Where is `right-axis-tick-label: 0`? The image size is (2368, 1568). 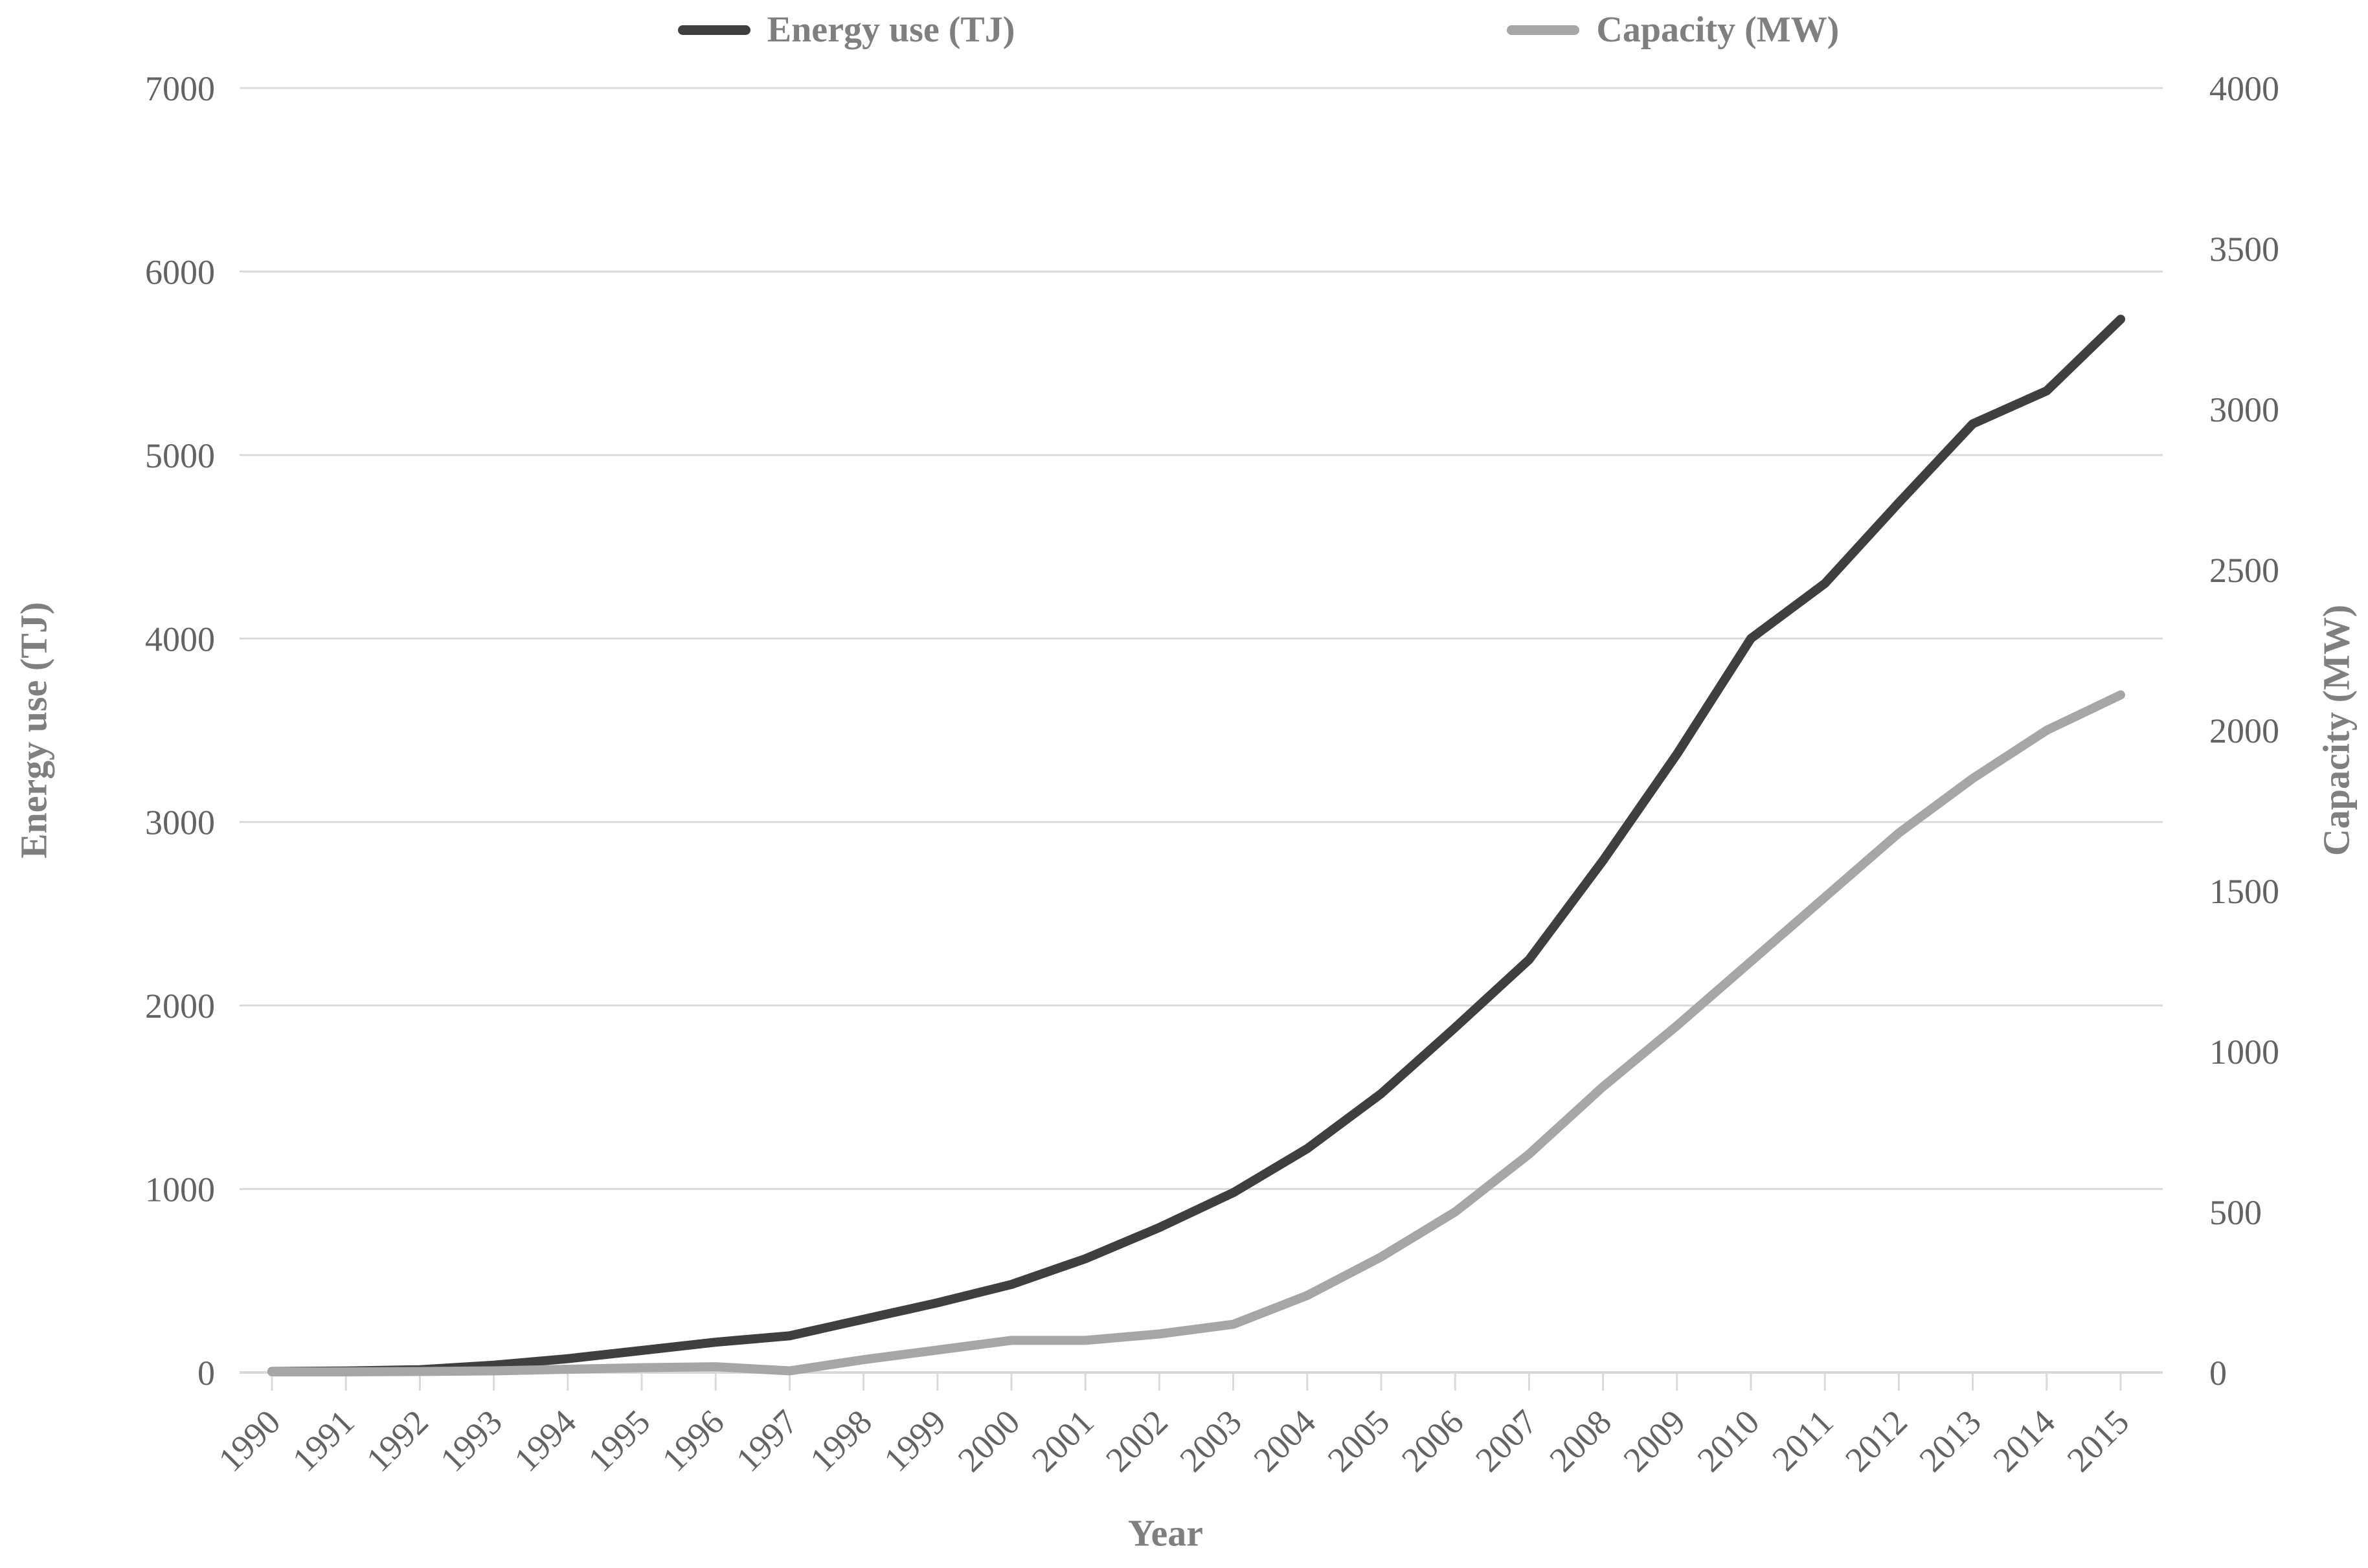 right-axis-tick-label: 0 is located at coordinates (2218, 1373).